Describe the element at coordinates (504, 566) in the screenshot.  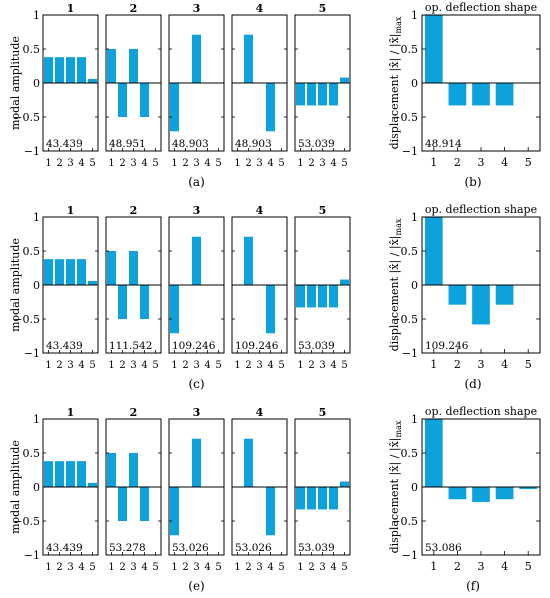
I see `ods-xtick-label: 4` at that location.